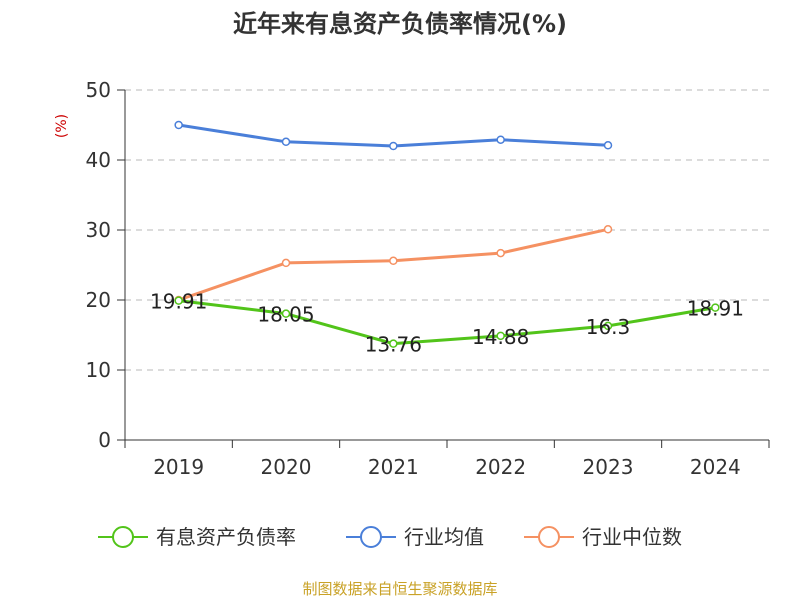 The height and width of the screenshot is (600, 800). What do you see at coordinates (393, 146) in the screenshot?
I see `data-point-s1-2021` at bounding box center [393, 146].